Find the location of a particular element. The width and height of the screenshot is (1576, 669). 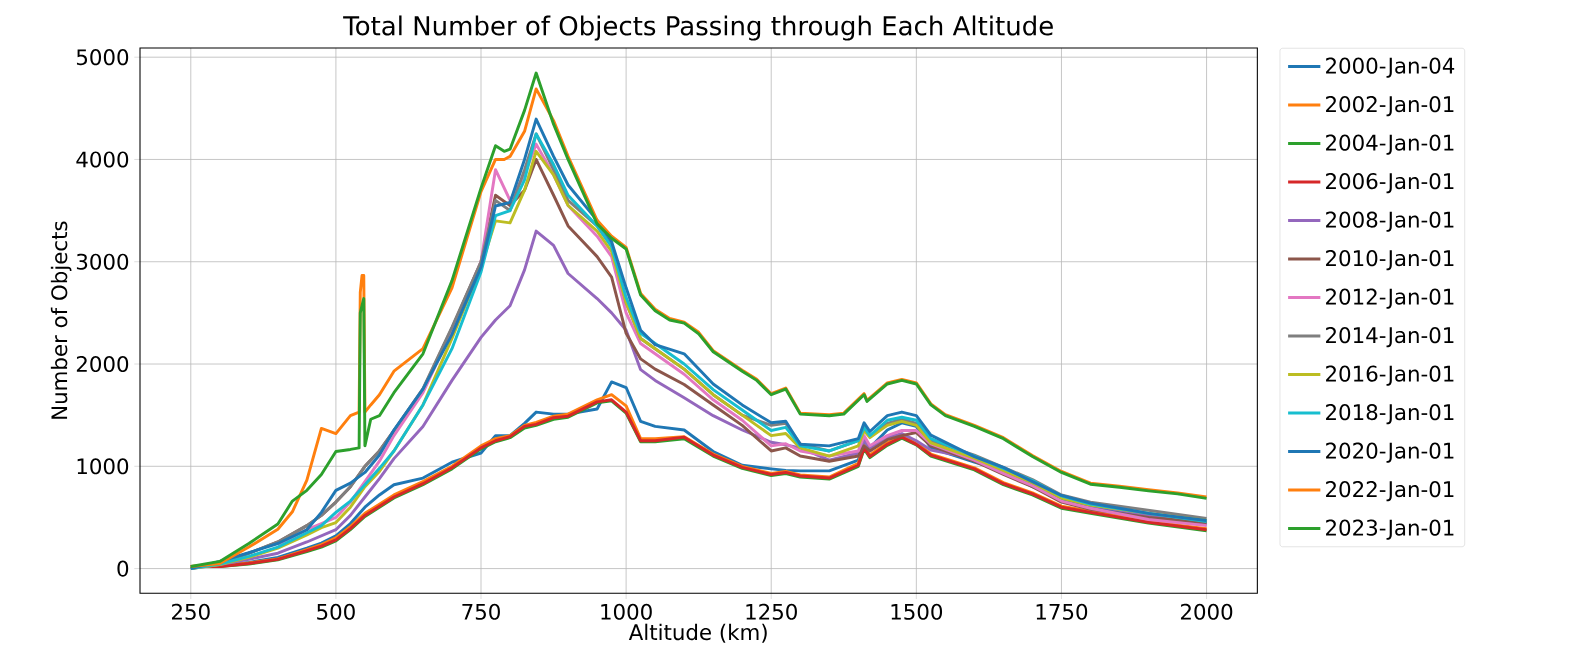

x-tick-label: 1000 is located at coordinates (626, 611).